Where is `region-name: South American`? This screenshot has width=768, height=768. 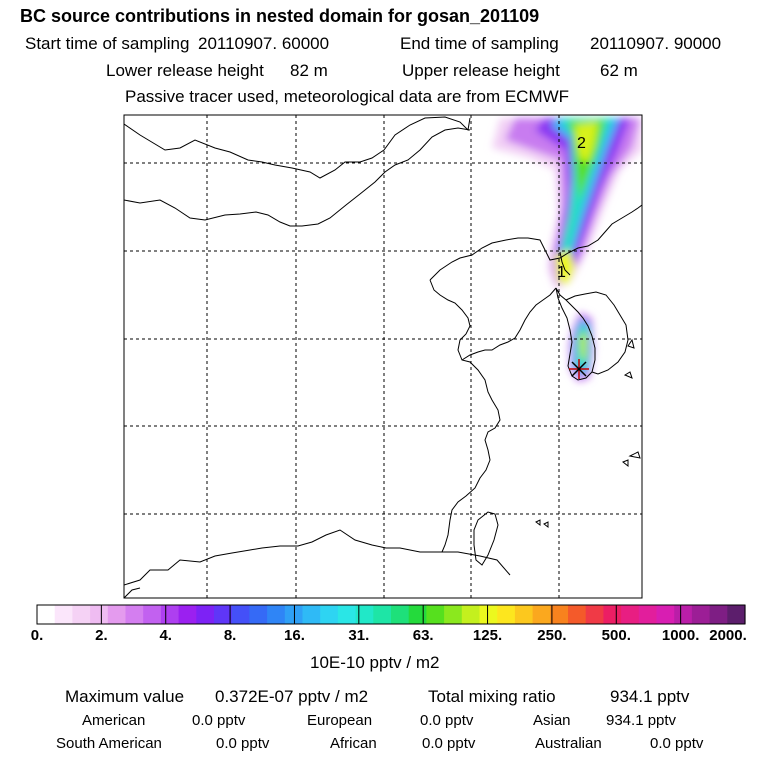
region-name: South American is located at coordinates (109, 743).